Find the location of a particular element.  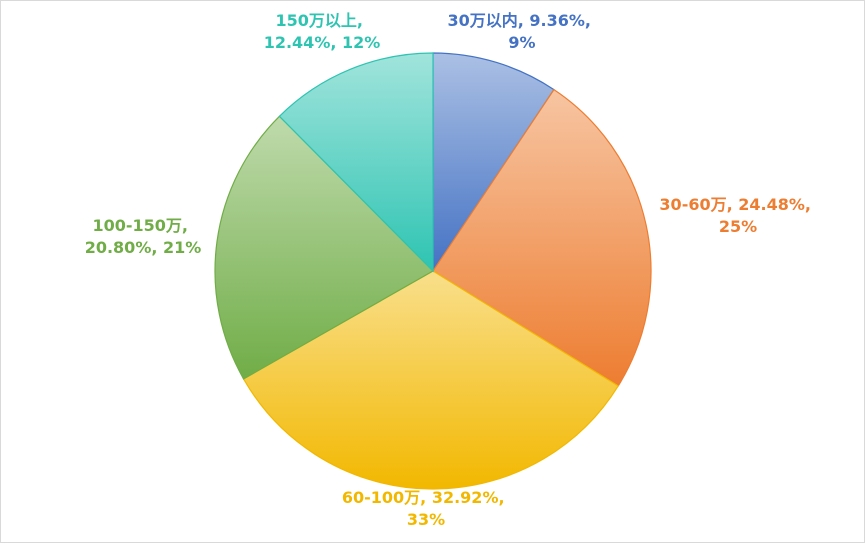

category: 30-60万 is located at coordinates (692, 204).